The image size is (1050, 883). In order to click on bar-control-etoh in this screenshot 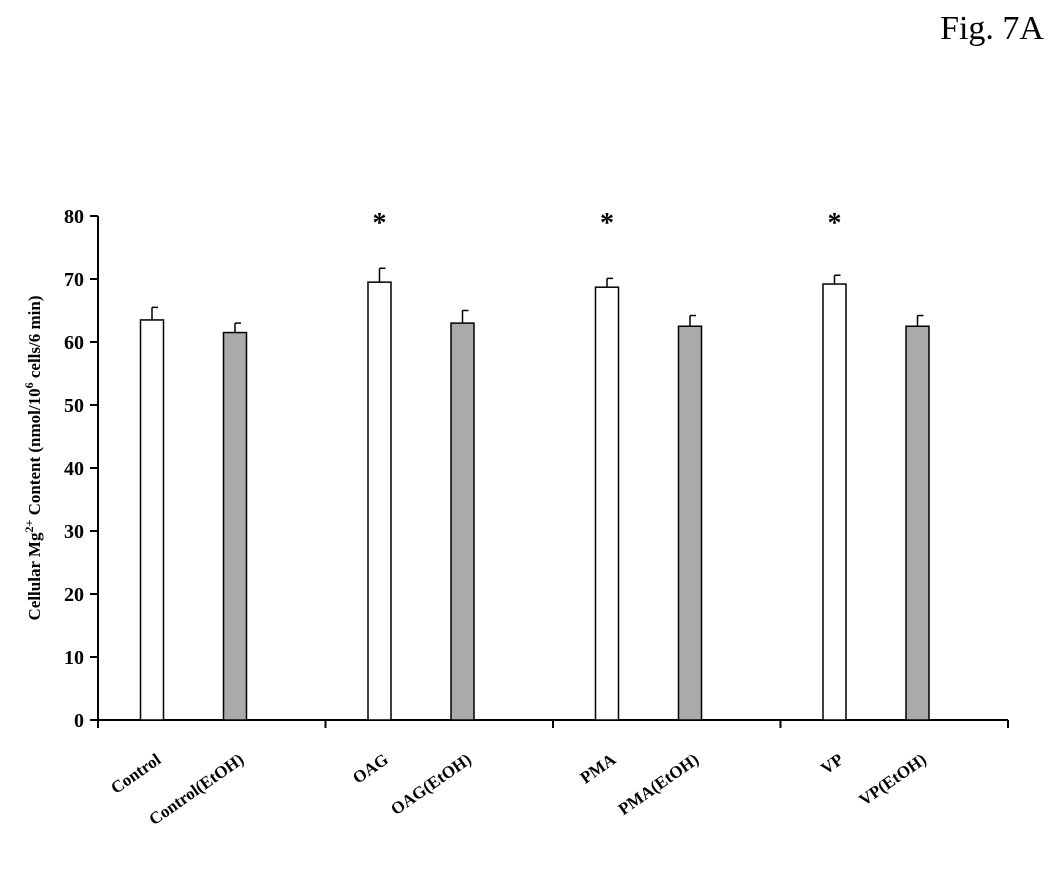, I will do `click(235, 526)`.